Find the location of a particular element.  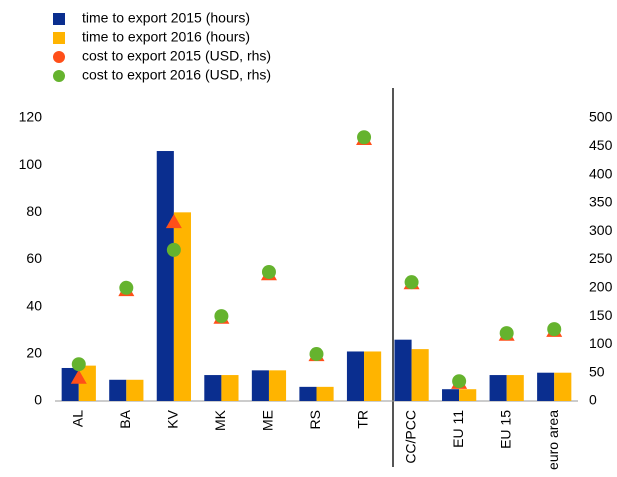

legend-label: cost to export 2015 (USD, rhs) is located at coordinates (176, 56).